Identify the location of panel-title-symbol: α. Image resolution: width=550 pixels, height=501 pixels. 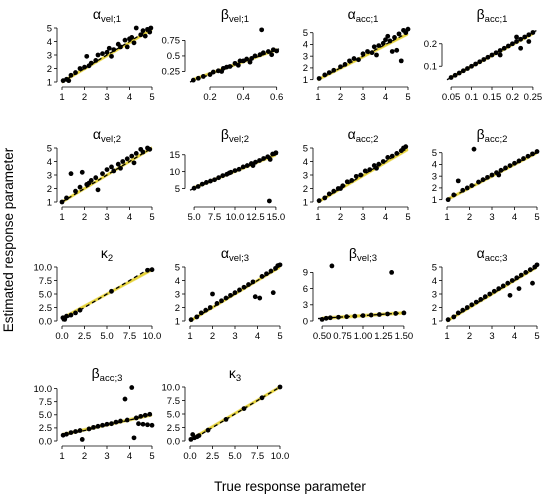
(352, 134).